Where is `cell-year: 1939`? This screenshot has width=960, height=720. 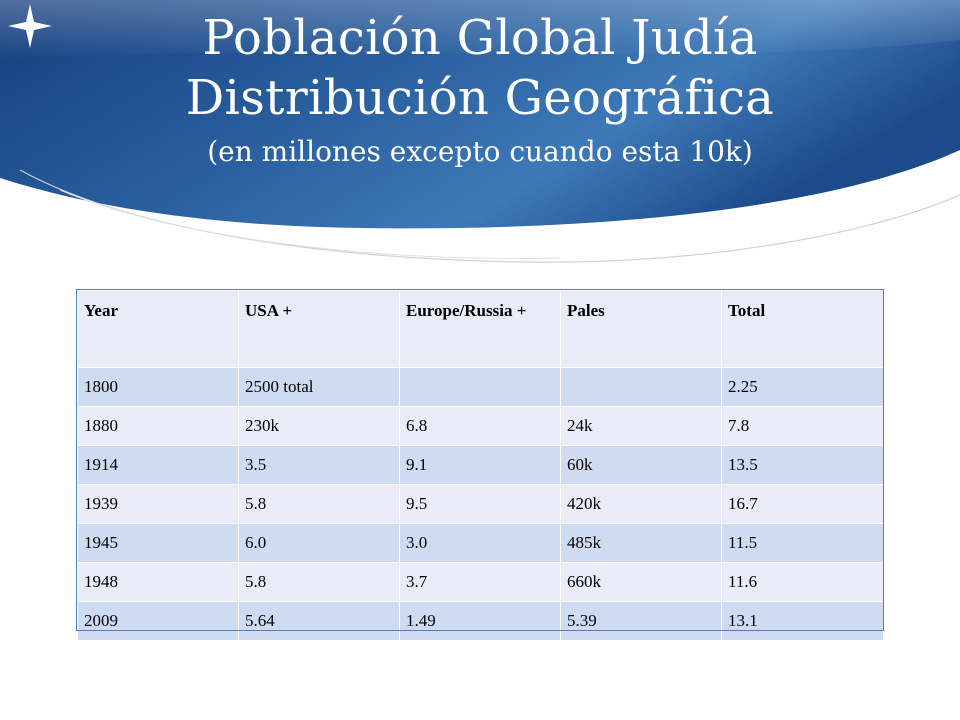 cell-year: 1939 is located at coordinates (158, 504).